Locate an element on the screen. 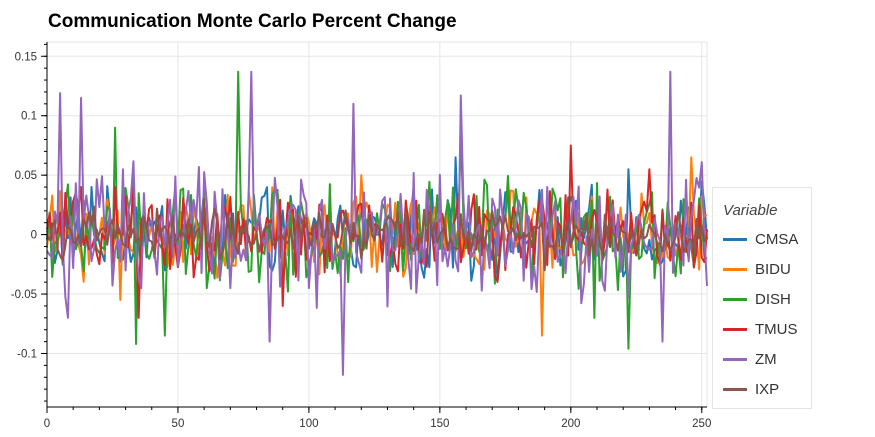 The height and width of the screenshot is (437, 875). legend-title: Variable is located at coordinates (750, 210).